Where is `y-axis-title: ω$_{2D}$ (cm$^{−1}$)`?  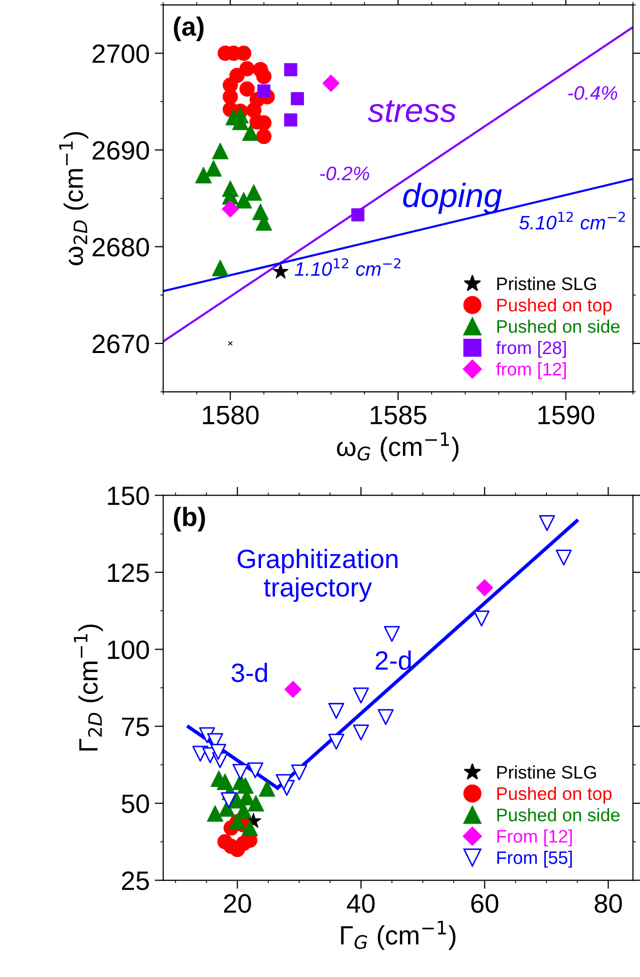 y-axis-title: ω$_{2D}$ (cm$^{−1}$) is located at coordinates (73, 199).